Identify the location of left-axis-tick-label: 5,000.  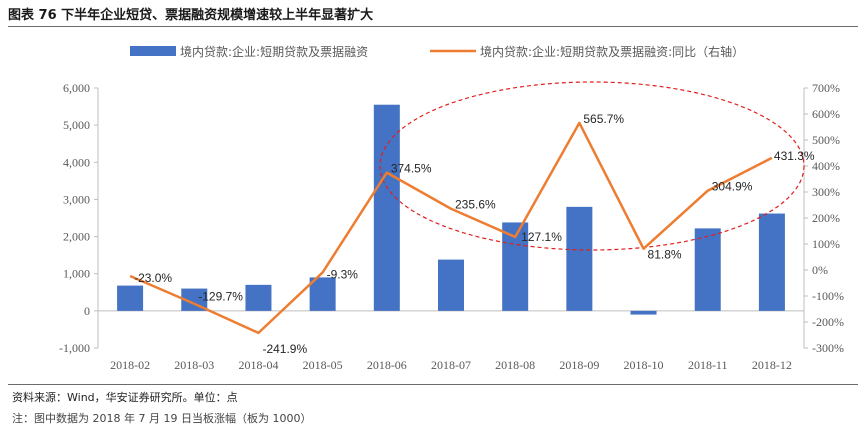
(76, 125).